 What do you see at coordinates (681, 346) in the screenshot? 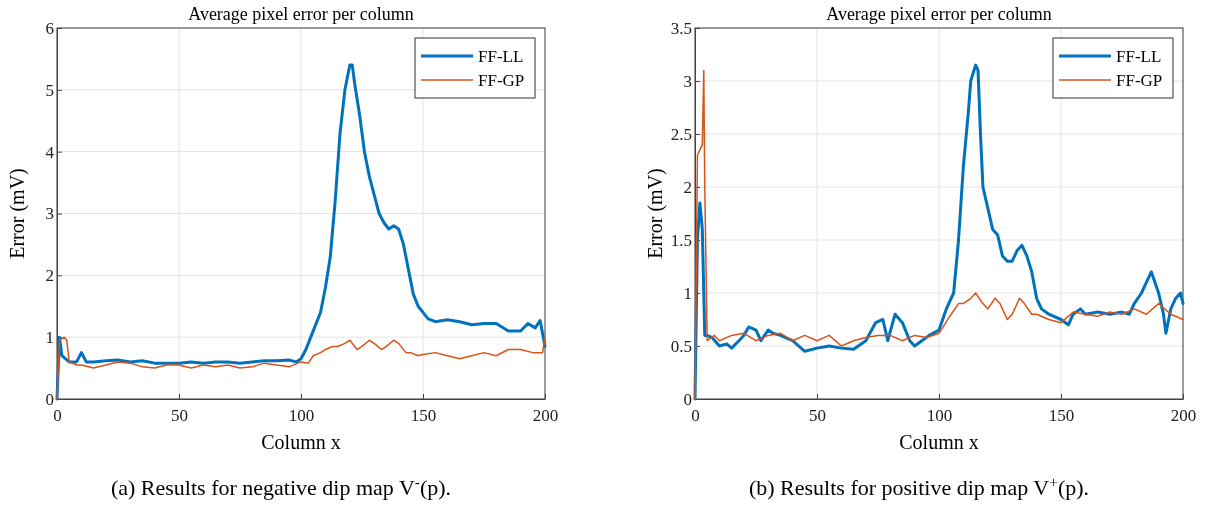
I see `y-tick-label: 0.5` at bounding box center [681, 346].